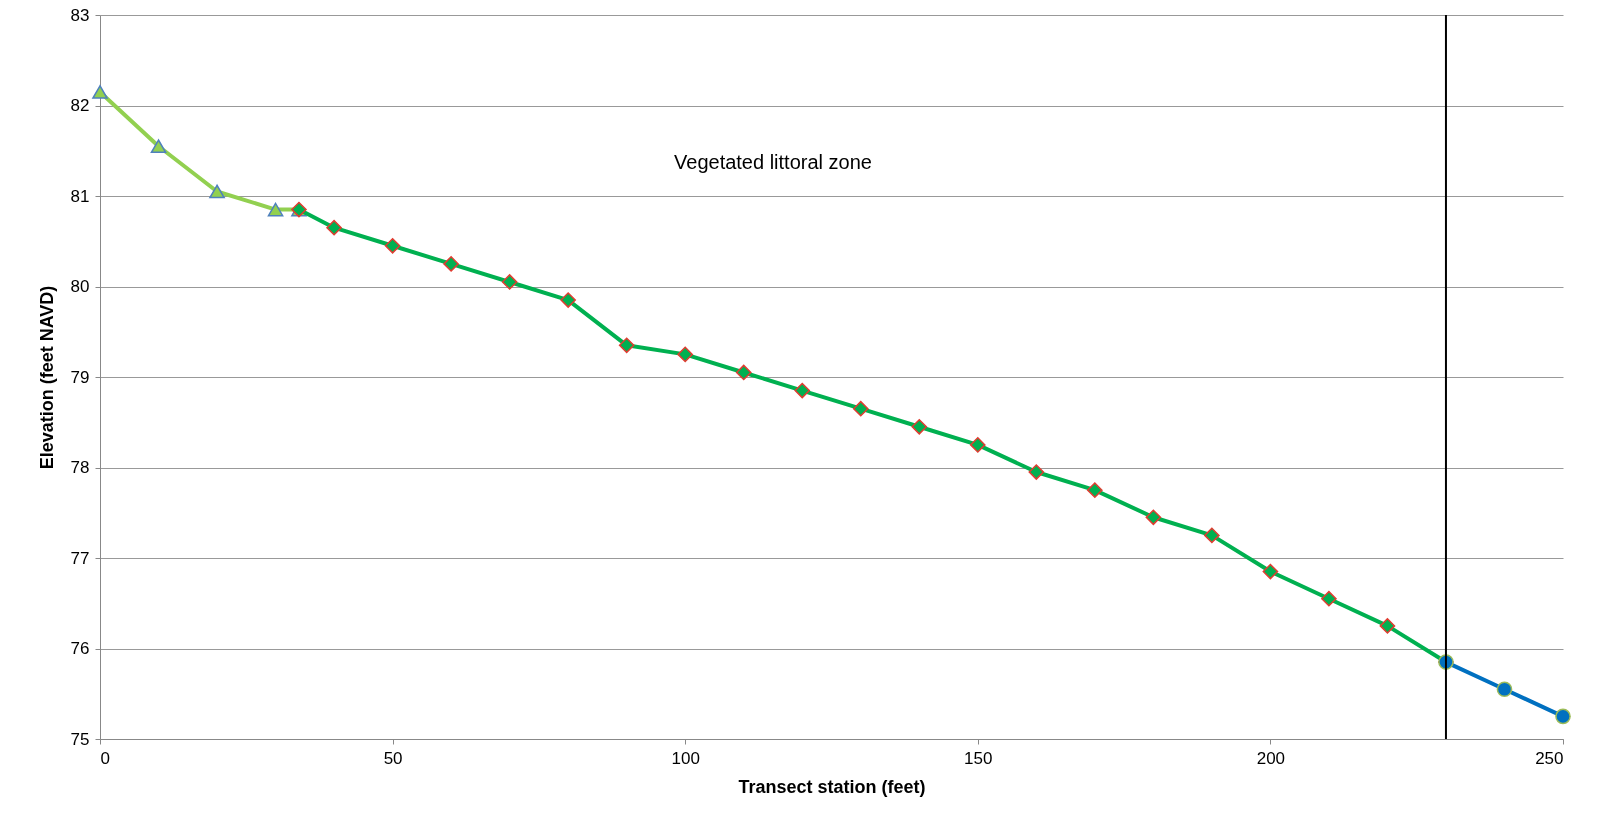 This screenshot has width=1597, height=832. What do you see at coordinates (832, 786) in the screenshot?
I see `x-axis-title: Transect station (feet)` at bounding box center [832, 786].